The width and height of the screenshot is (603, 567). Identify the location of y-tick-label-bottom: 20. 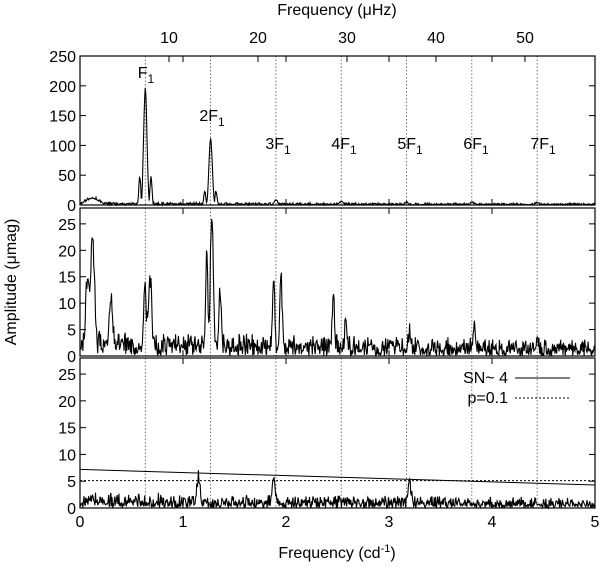
(67, 402).